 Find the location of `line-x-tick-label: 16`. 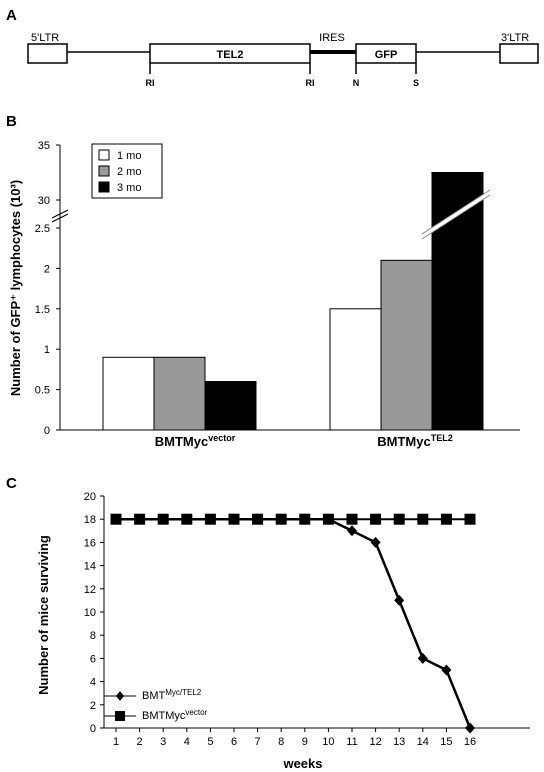

line-x-tick-label: 16 is located at coordinates (470, 742).